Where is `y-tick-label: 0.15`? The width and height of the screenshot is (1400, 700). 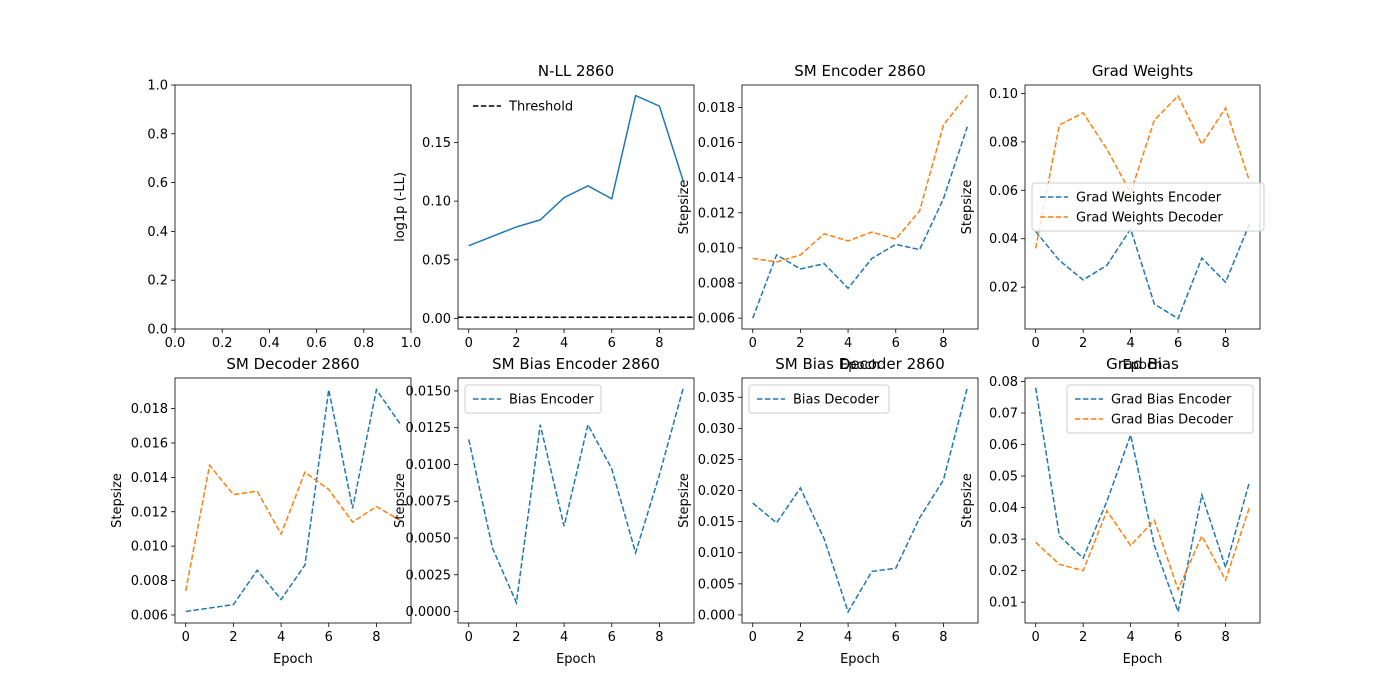 y-tick-label: 0.15 is located at coordinates (436, 143).